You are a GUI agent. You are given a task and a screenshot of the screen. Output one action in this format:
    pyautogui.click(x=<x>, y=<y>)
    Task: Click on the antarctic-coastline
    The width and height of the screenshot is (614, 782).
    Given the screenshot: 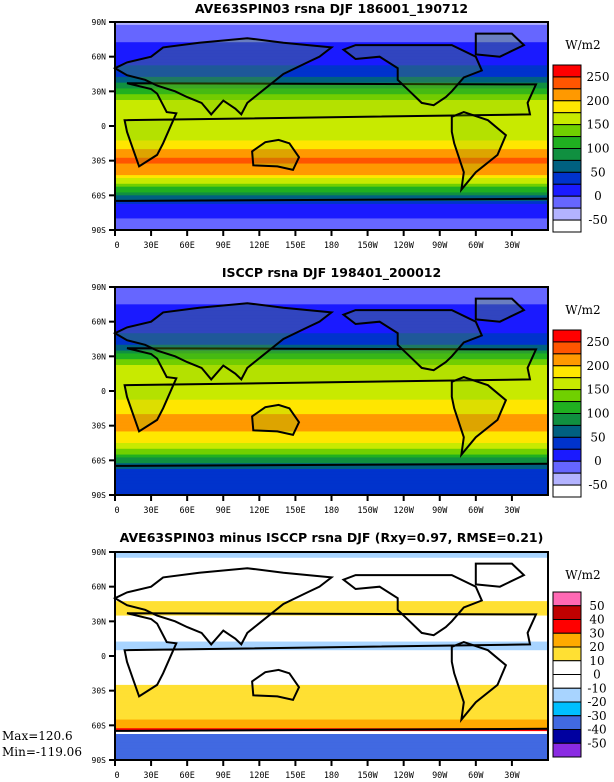 What is the action you would take?
    pyautogui.click(x=331, y=464)
    